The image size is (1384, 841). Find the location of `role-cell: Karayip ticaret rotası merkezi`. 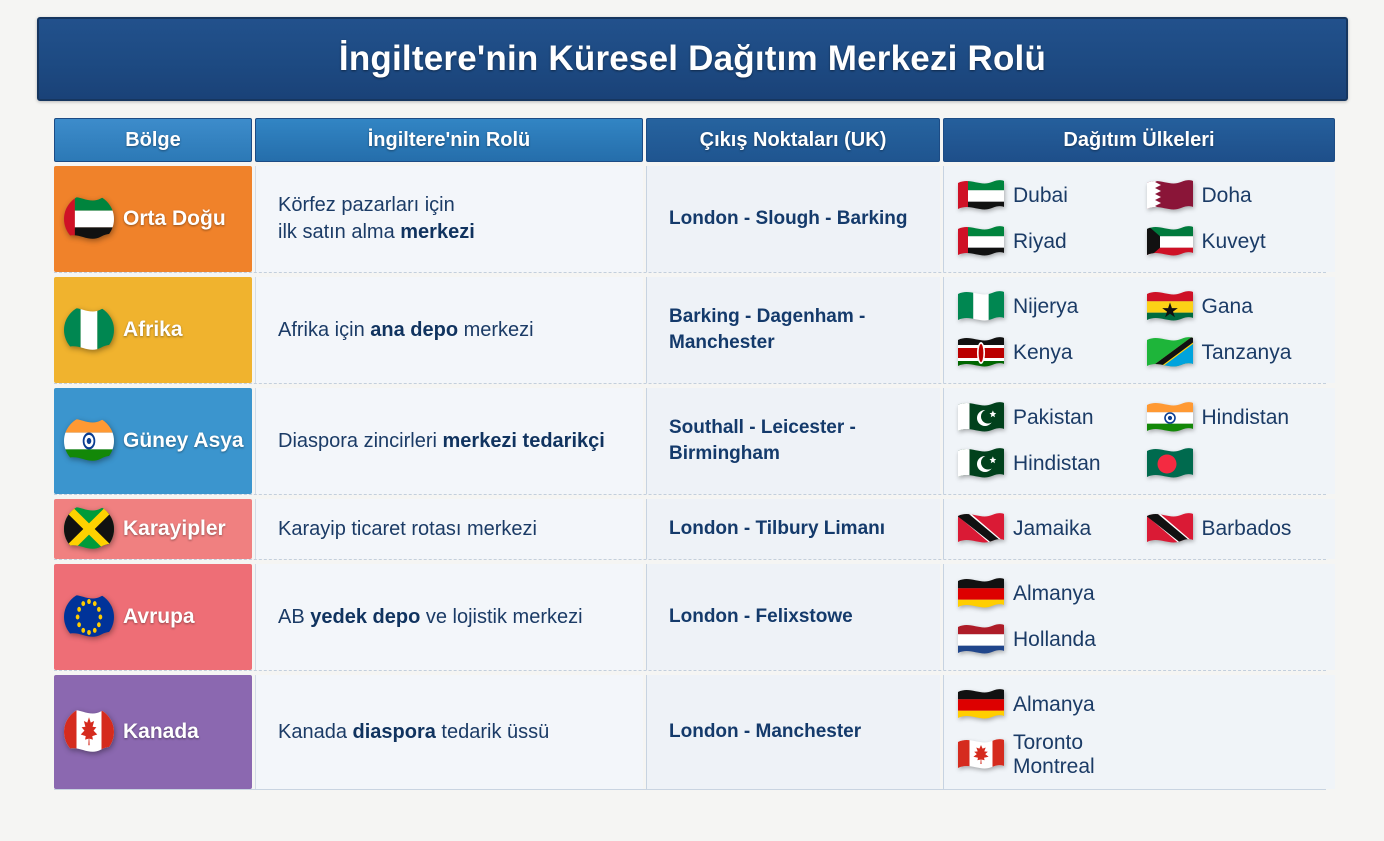

role-cell: Karayip ticaret rotası merkezi is located at coordinates (449, 529).